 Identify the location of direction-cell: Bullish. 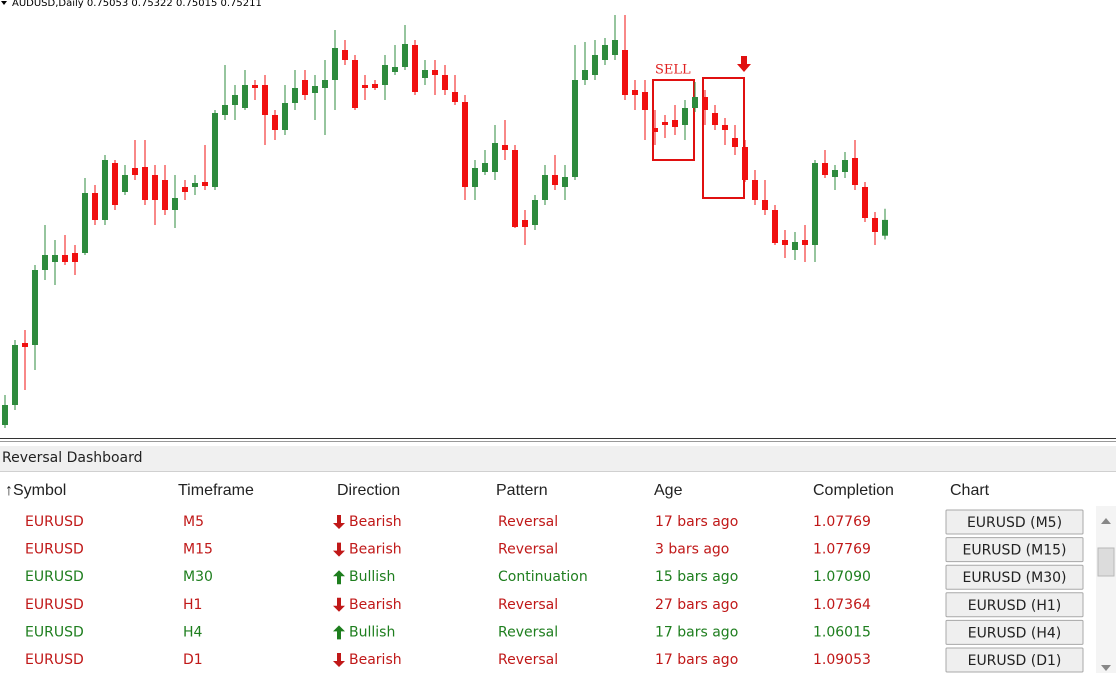
(372, 632).